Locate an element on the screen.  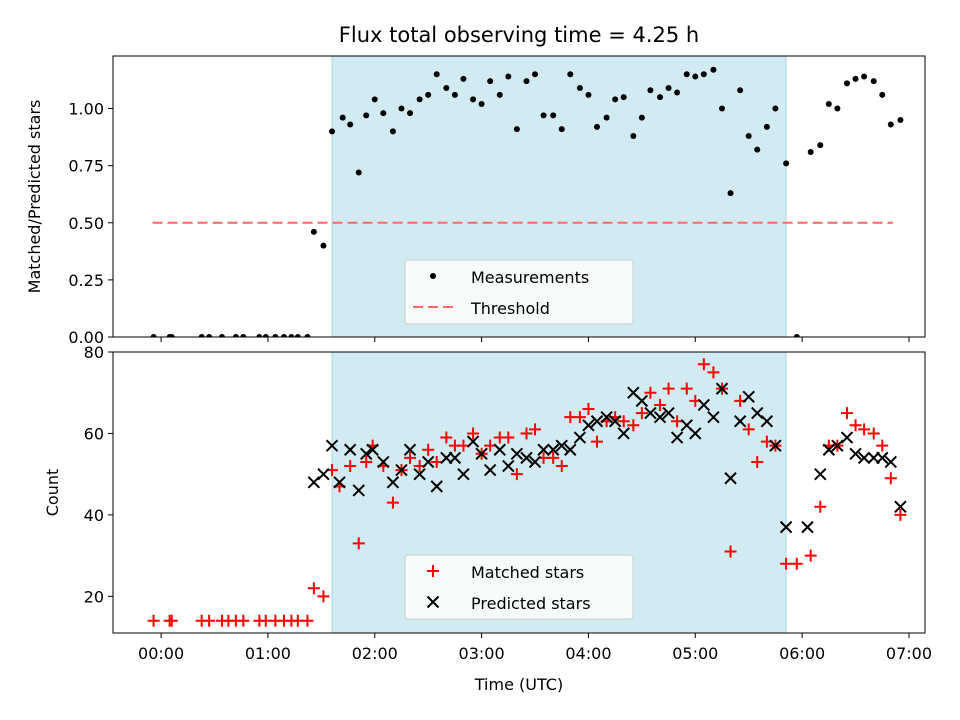
legend-predicted-marker is located at coordinates (433, 602).